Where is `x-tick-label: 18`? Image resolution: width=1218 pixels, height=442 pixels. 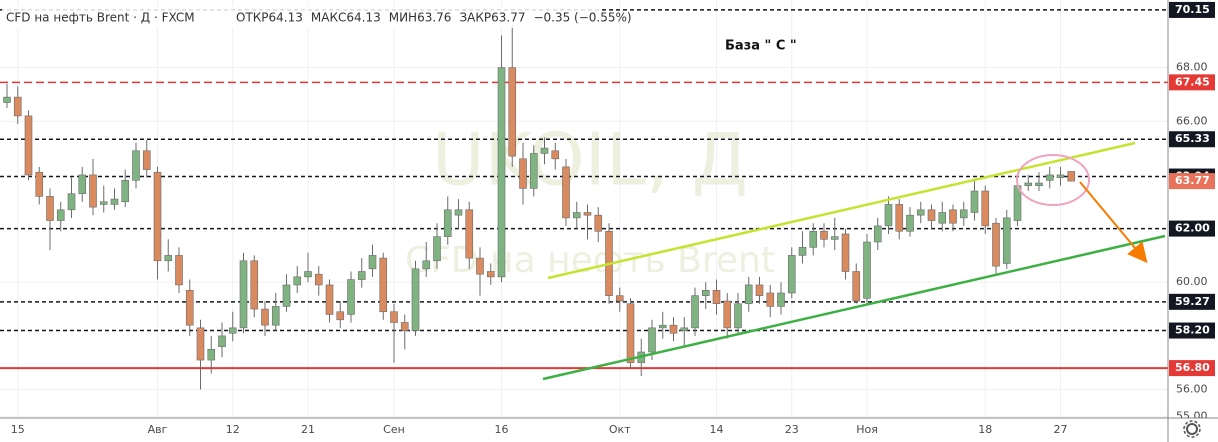 x-tick-label: 18 is located at coordinates (985, 429).